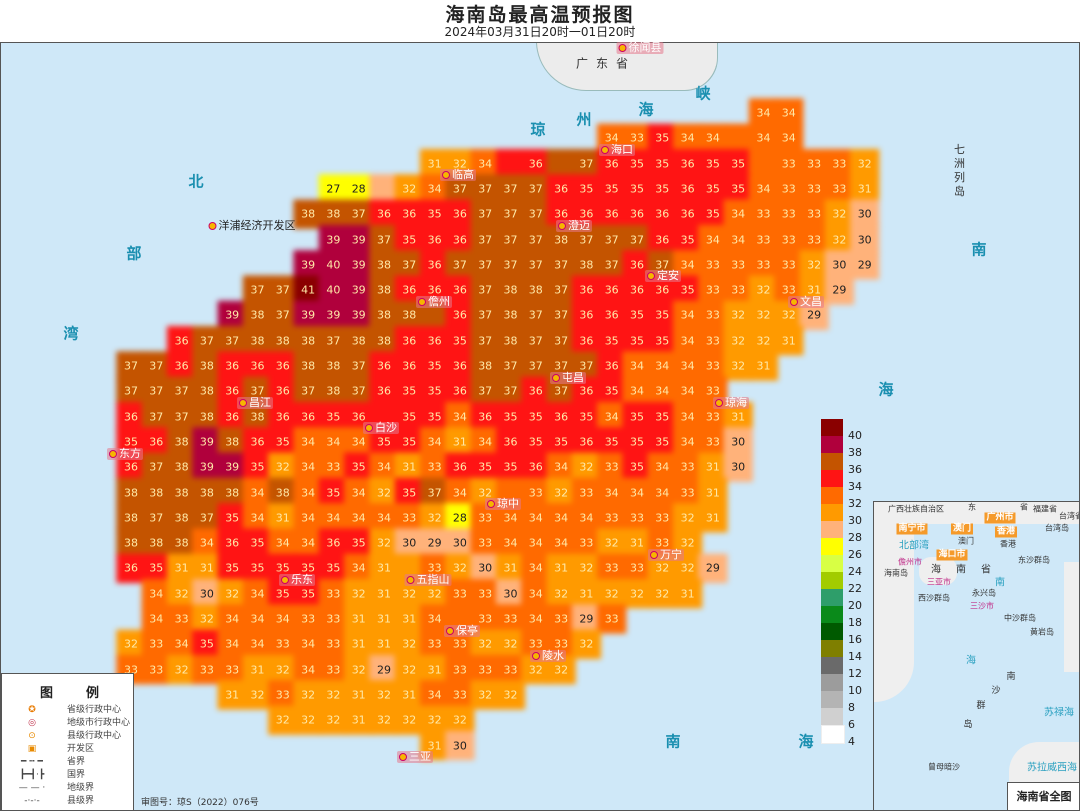 The width and height of the screenshot is (1080, 811). What do you see at coordinates (855, 690) in the screenshot?
I see `colorbar-tick-label: 10` at bounding box center [855, 690].